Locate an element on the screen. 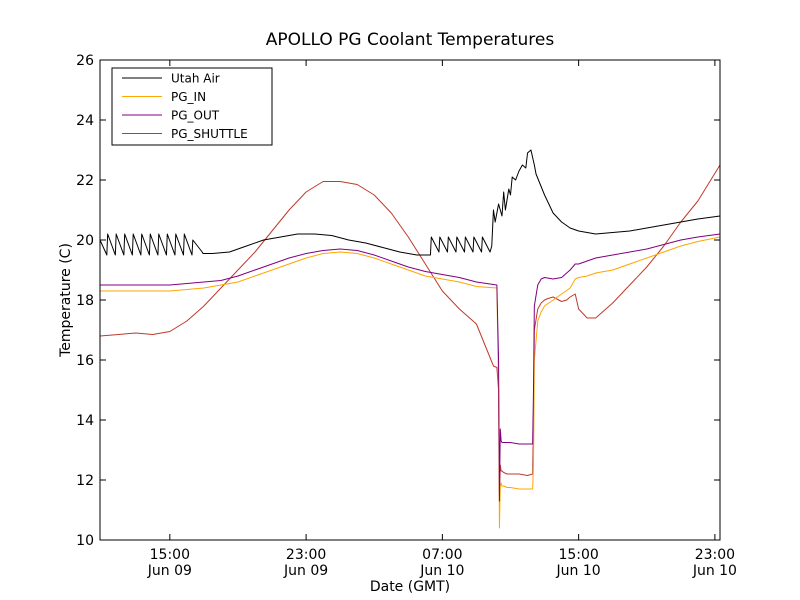 The image size is (800, 600). legend-box is located at coordinates (192, 106).